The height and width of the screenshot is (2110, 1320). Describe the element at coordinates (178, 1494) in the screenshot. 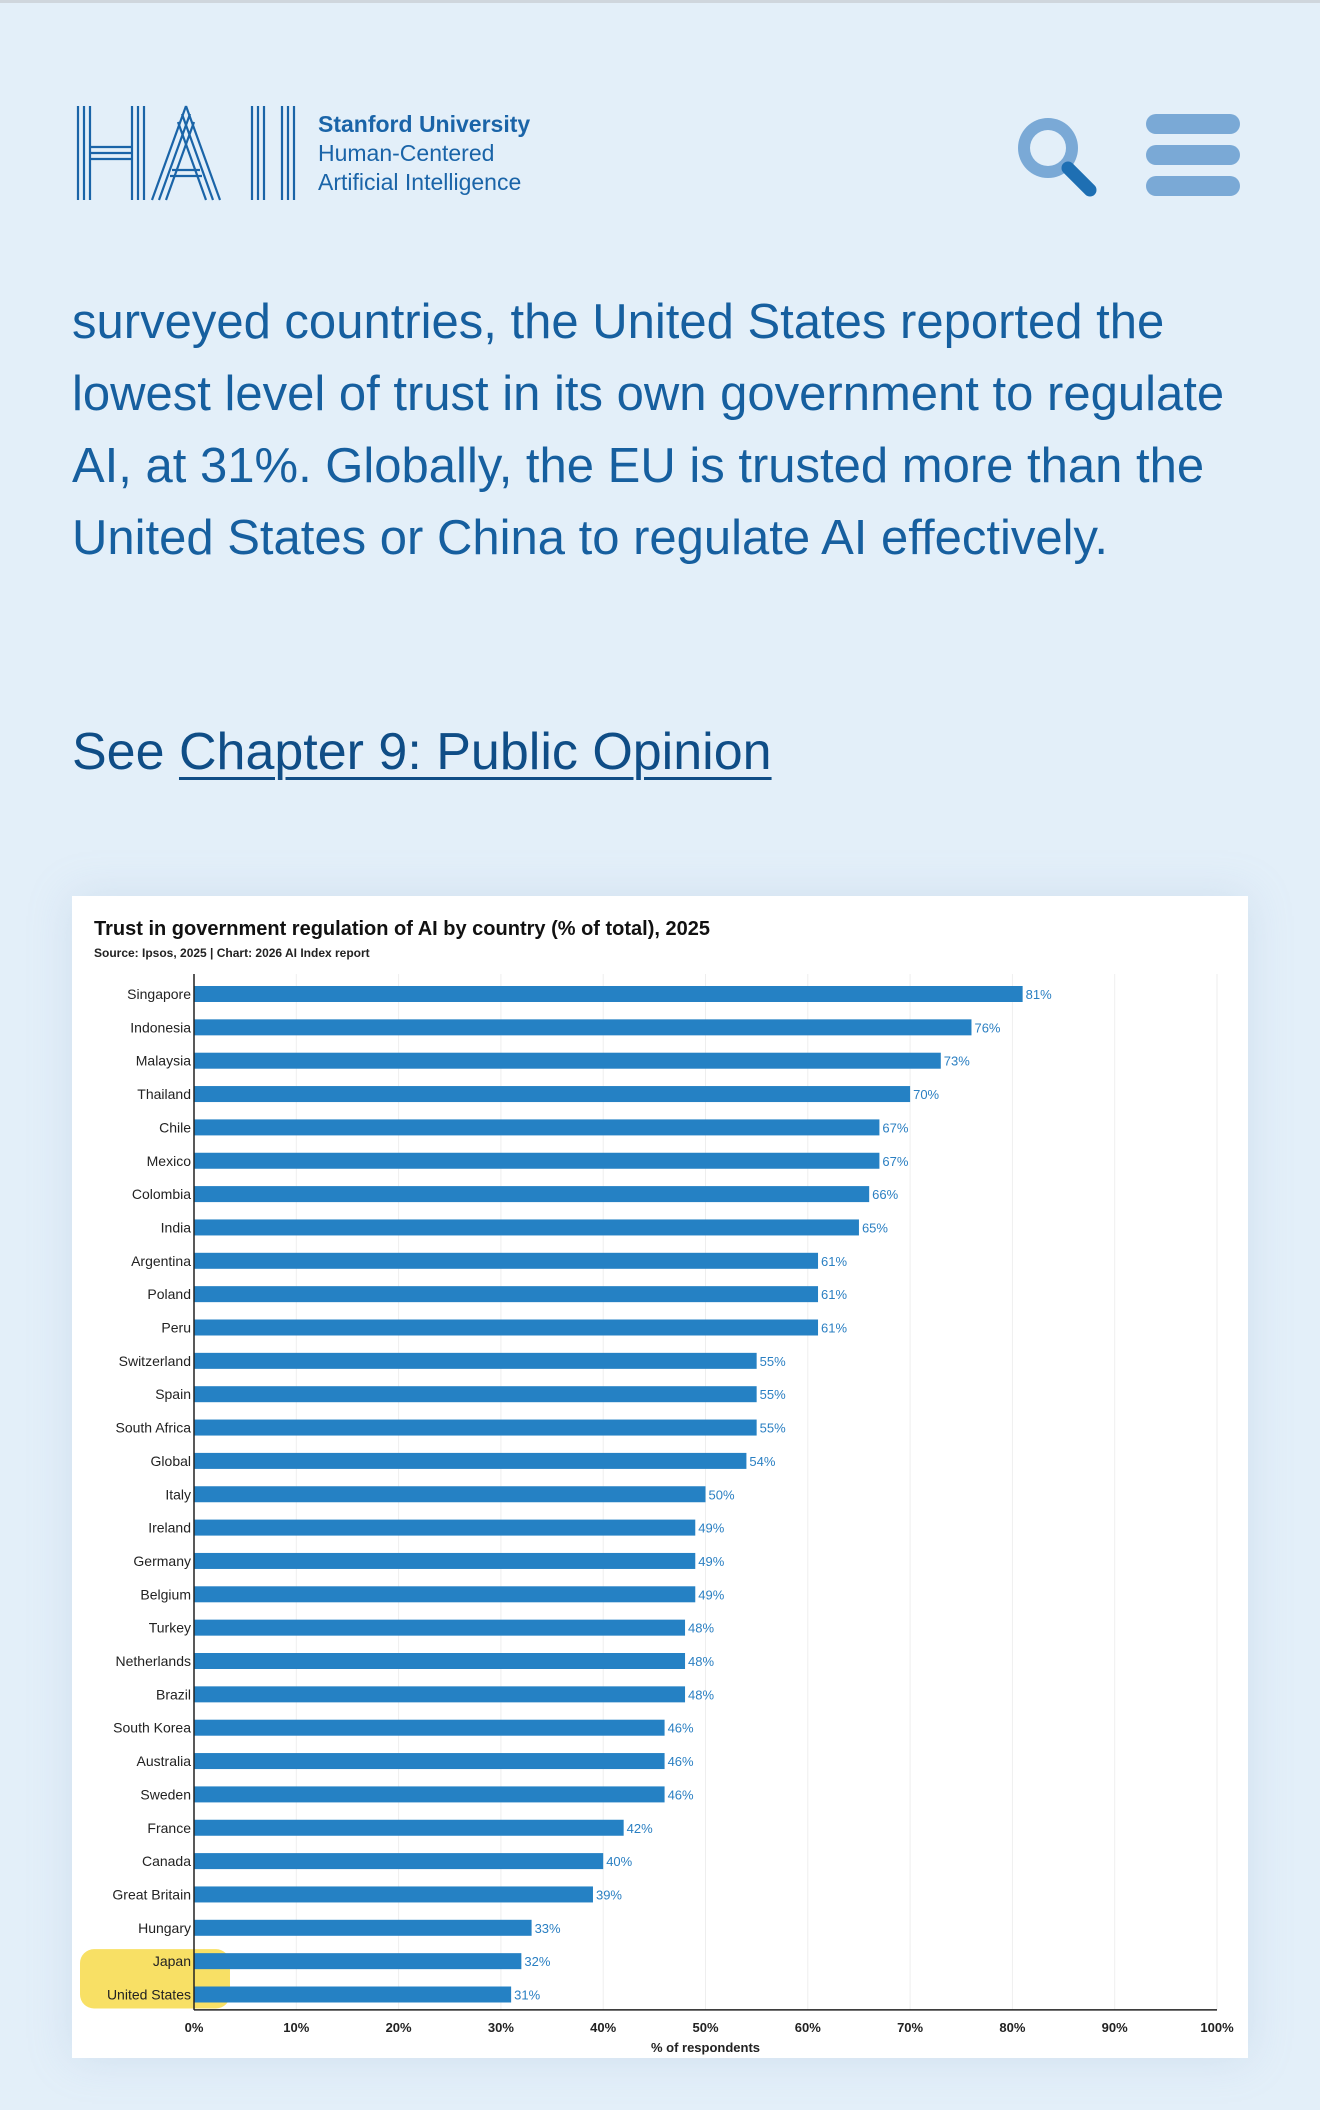

I see `category-label: Italy` at that location.